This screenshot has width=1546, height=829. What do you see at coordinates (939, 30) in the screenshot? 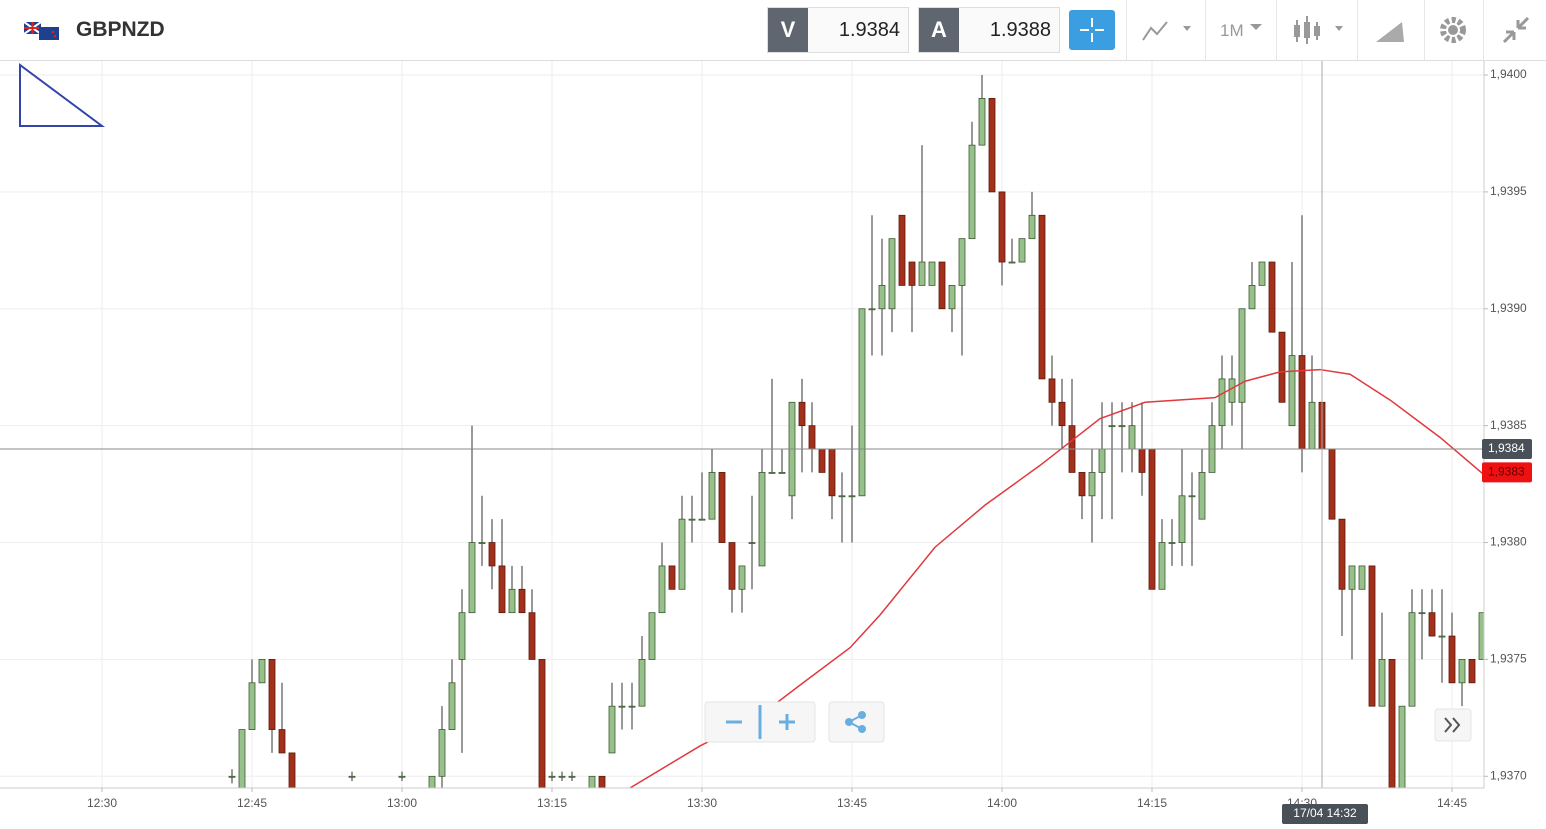
I see `ask-label: A` at bounding box center [939, 30].